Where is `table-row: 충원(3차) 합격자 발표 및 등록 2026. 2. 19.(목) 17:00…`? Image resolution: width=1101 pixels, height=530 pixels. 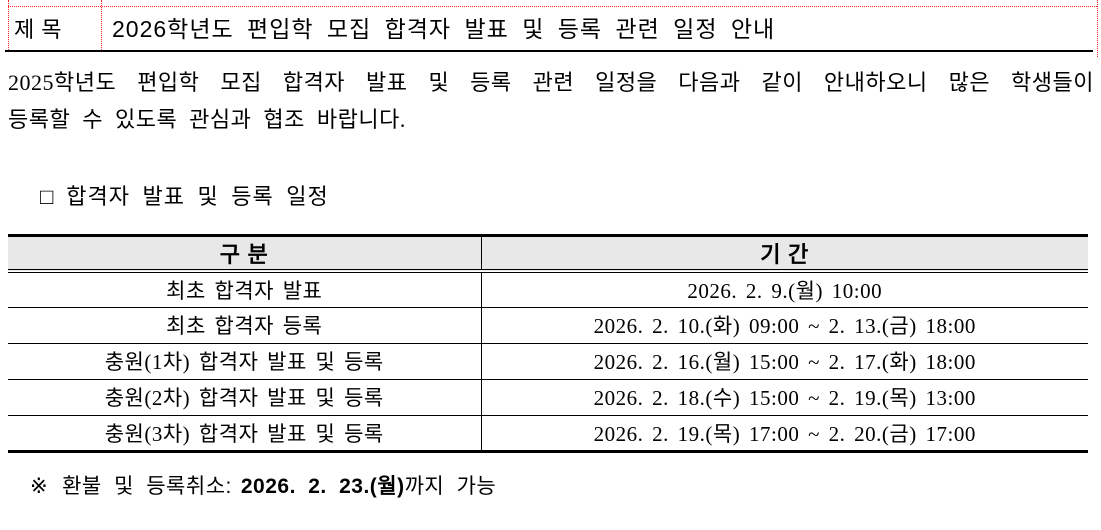 table-row: 충원(3차) 합격자 발표 및 등록 2026. 2. 19.(목) 17:00… is located at coordinates (548, 432).